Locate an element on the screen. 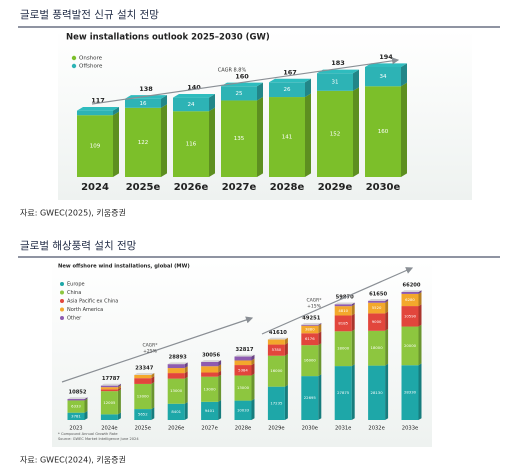 The image size is (508, 473). section-heading: 글로벌 풍력발전 신규 설치 전망 is located at coordinates (89, 15).